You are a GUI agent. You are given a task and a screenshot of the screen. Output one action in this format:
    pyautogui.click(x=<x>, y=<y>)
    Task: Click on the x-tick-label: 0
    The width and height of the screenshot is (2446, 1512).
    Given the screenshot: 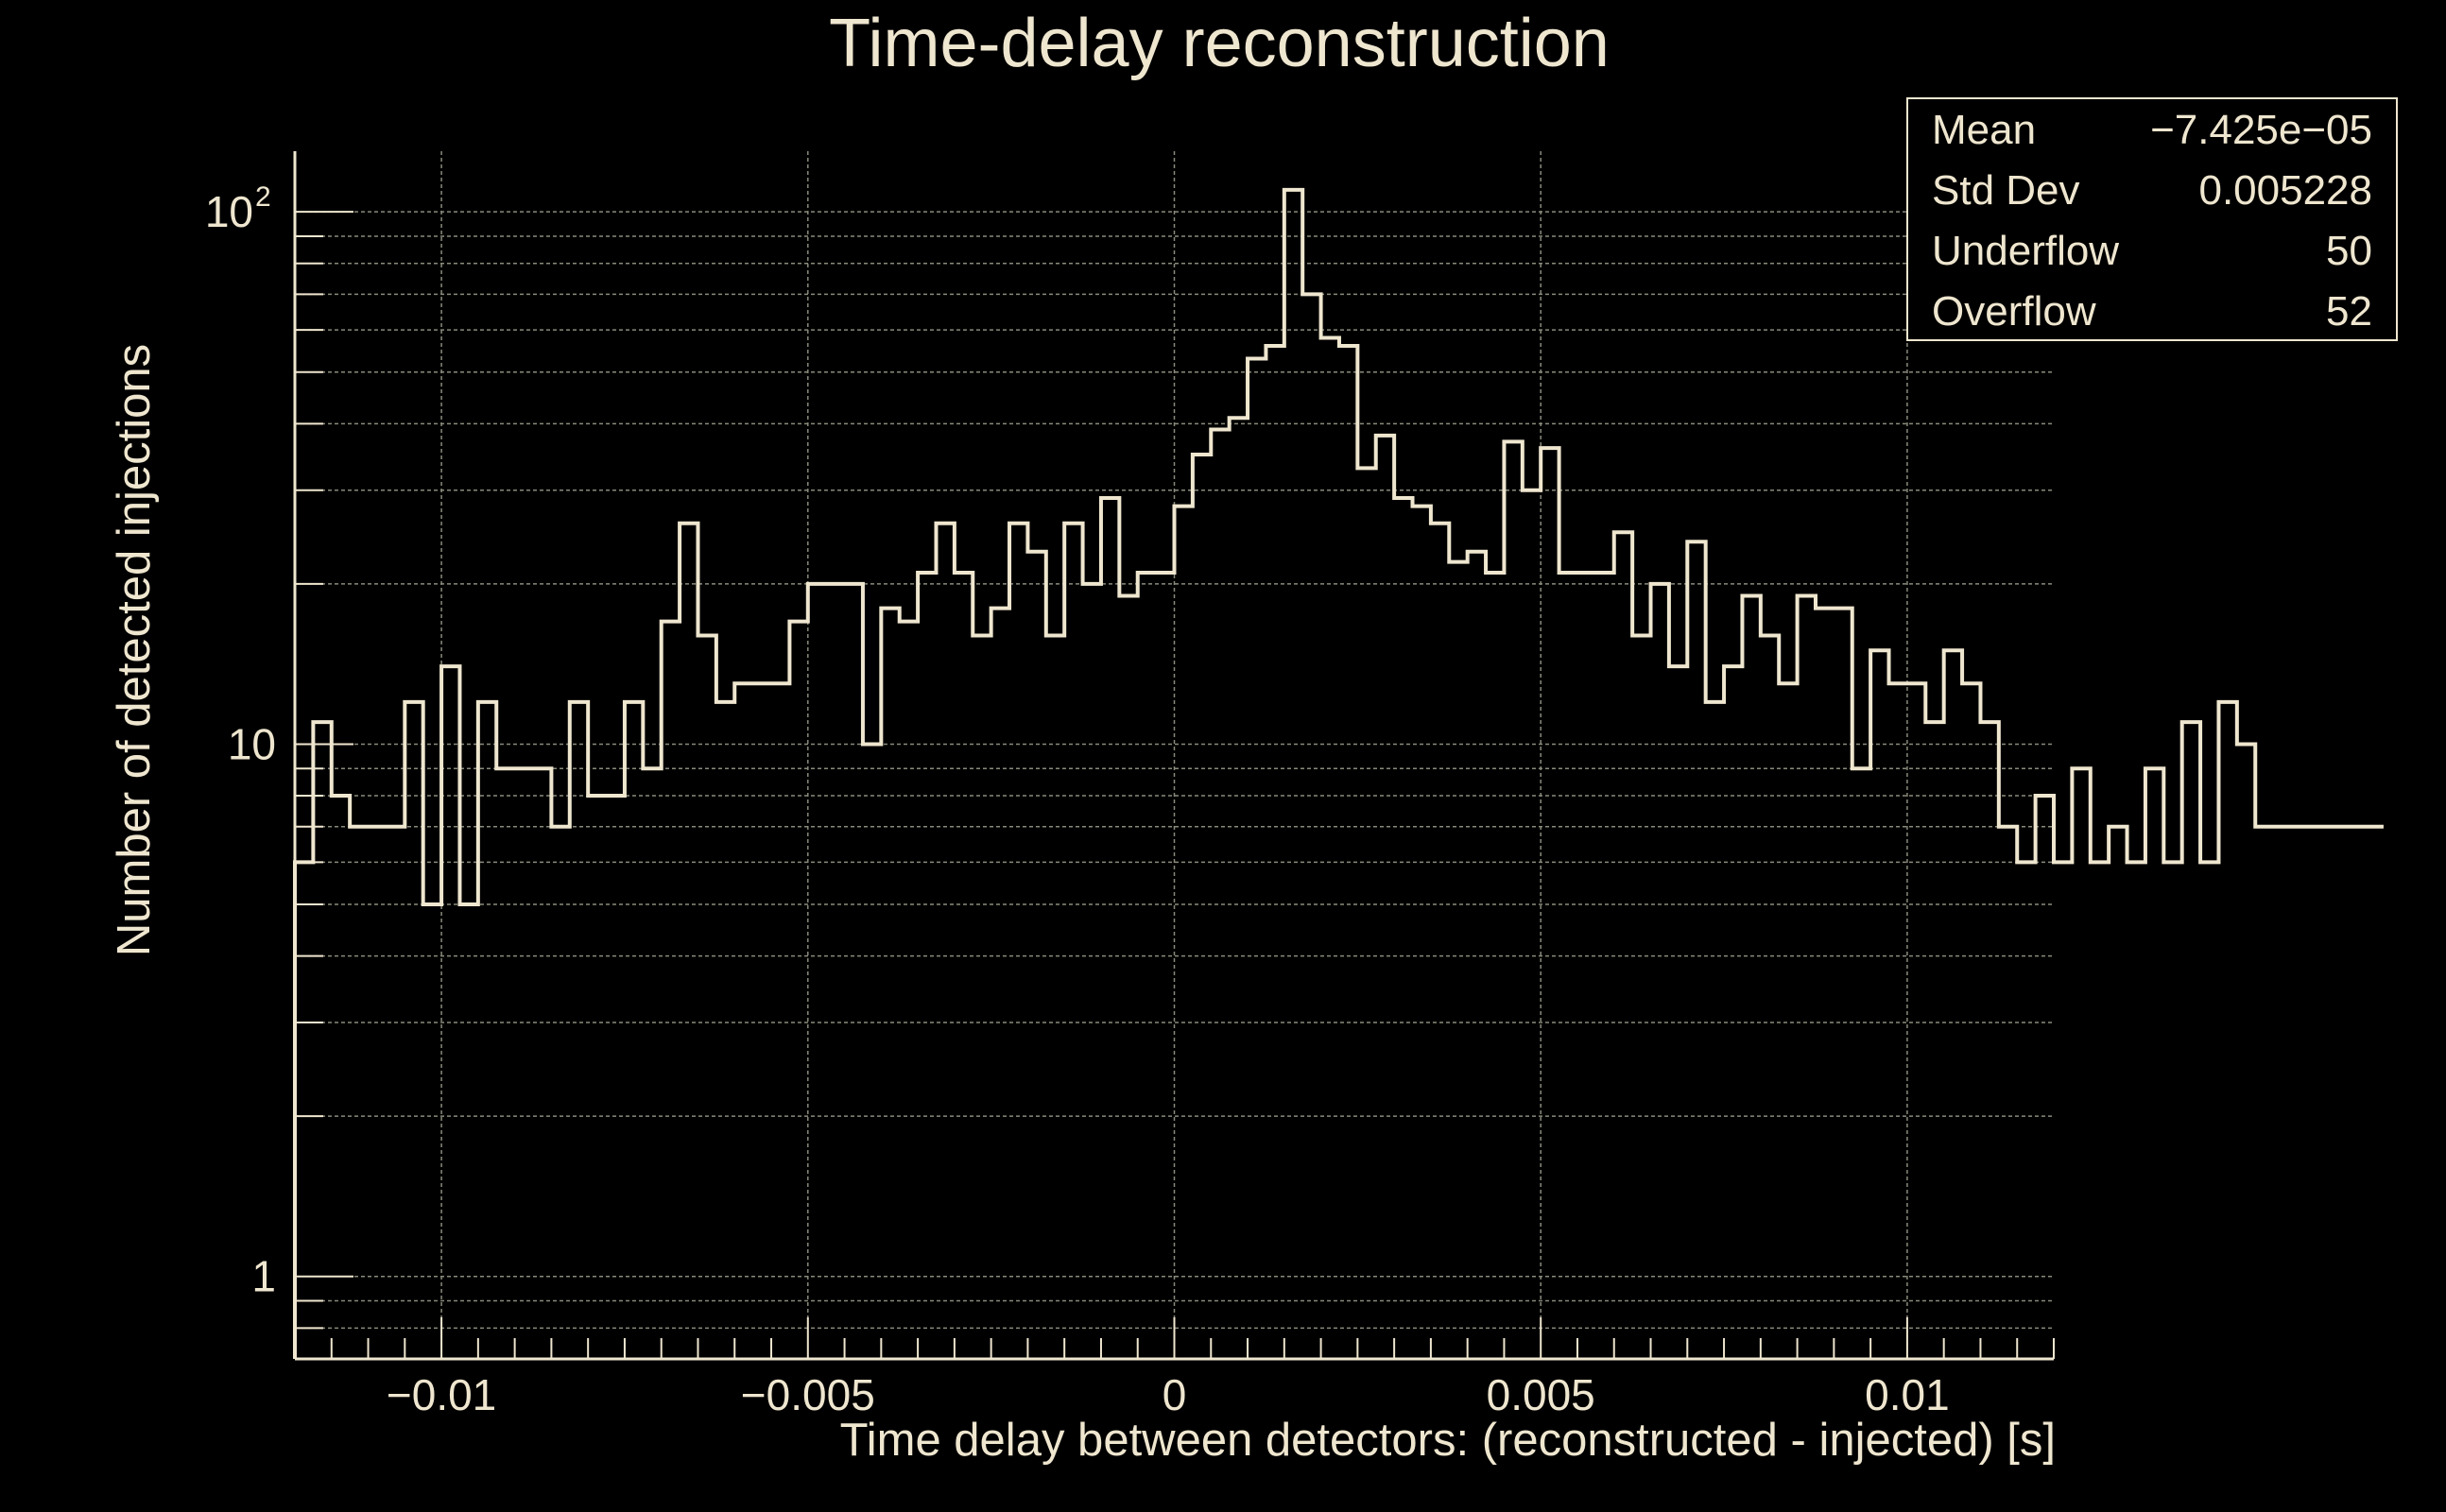 What is the action you would take?
    pyautogui.click(x=1175, y=1394)
    